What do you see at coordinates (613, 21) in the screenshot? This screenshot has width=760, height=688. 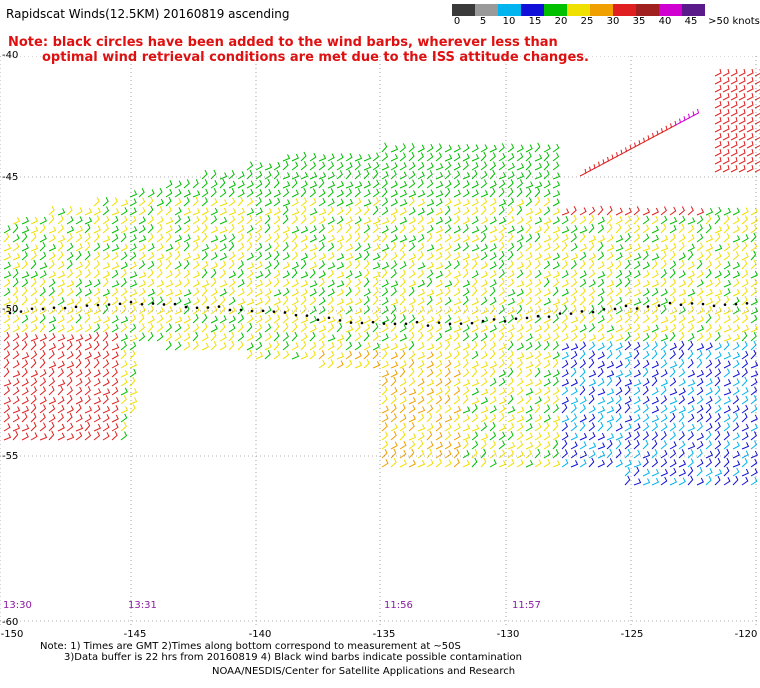 I see `legend-label-6: 30` at bounding box center [613, 21].